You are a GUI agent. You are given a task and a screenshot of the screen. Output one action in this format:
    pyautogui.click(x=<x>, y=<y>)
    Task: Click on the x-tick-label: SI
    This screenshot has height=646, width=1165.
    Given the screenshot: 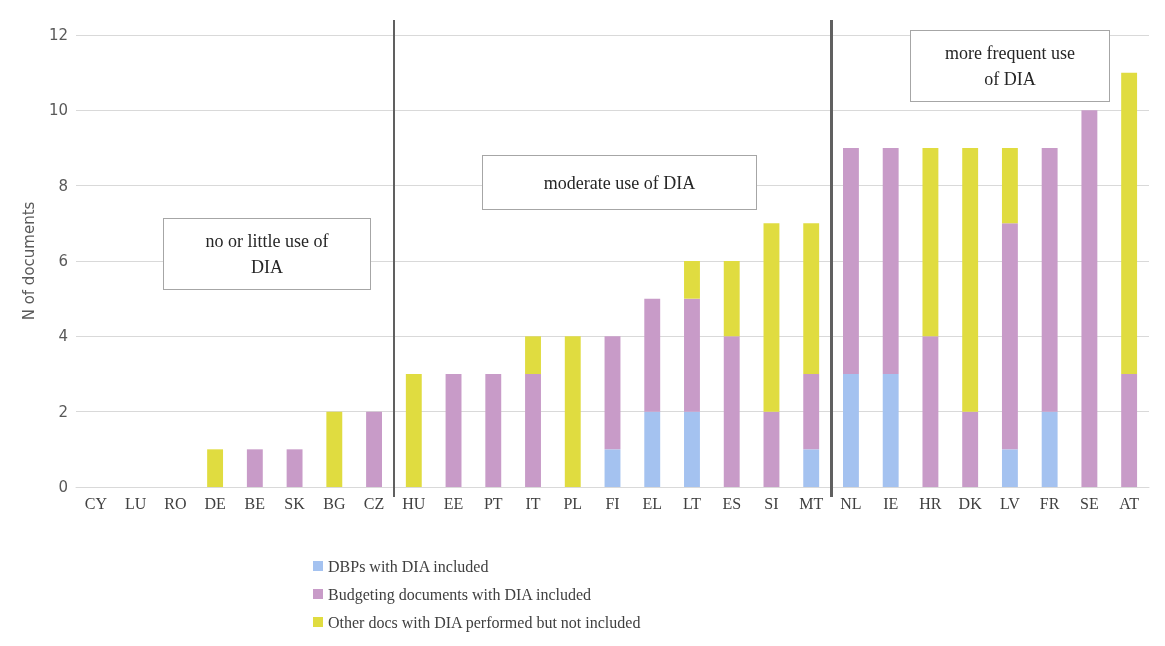 What is the action you would take?
    pyautogui.click(x=771, y=503)
    